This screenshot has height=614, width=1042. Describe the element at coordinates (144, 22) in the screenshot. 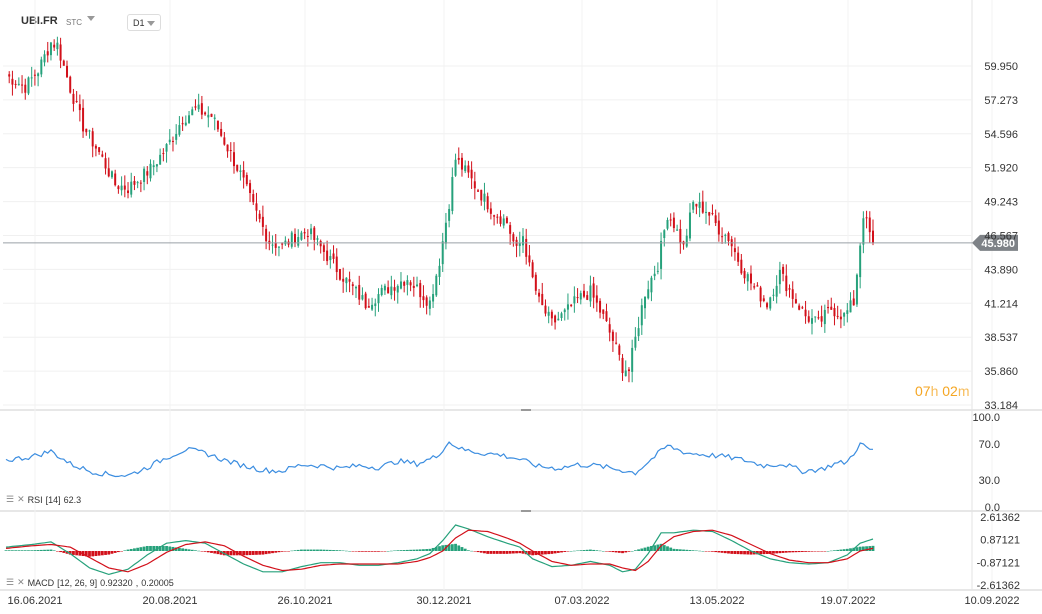

I see `timeframe-select: D1` at that location.